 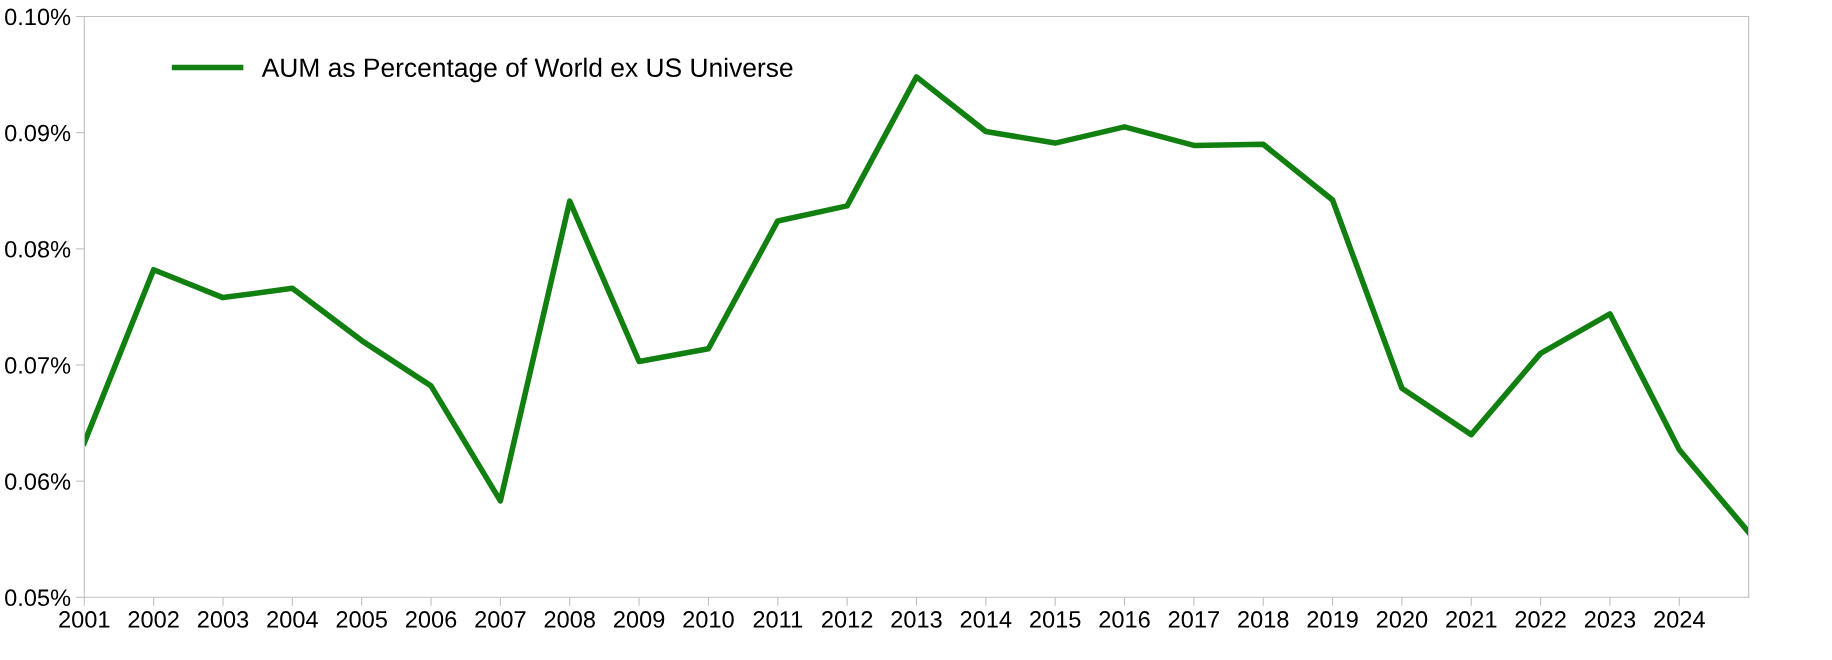 I want to click on x-tick-label: 2019, so click(x=1332, y=619).